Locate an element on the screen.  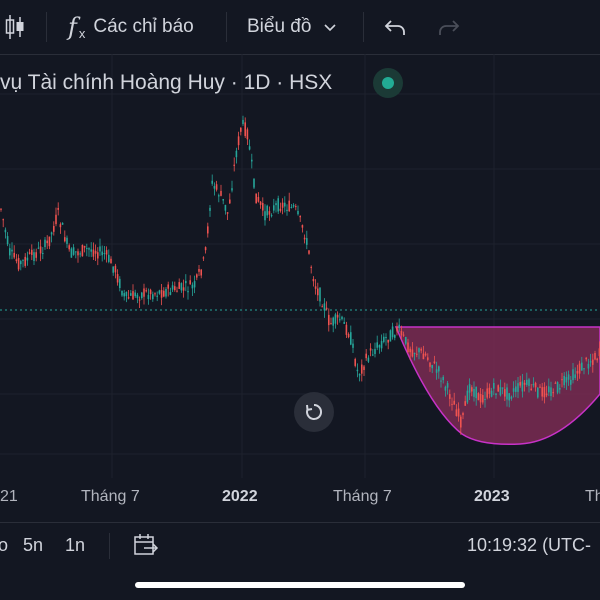
clock-timezone: 10:19:32 (UTC- is located at coordinates (529, 545).